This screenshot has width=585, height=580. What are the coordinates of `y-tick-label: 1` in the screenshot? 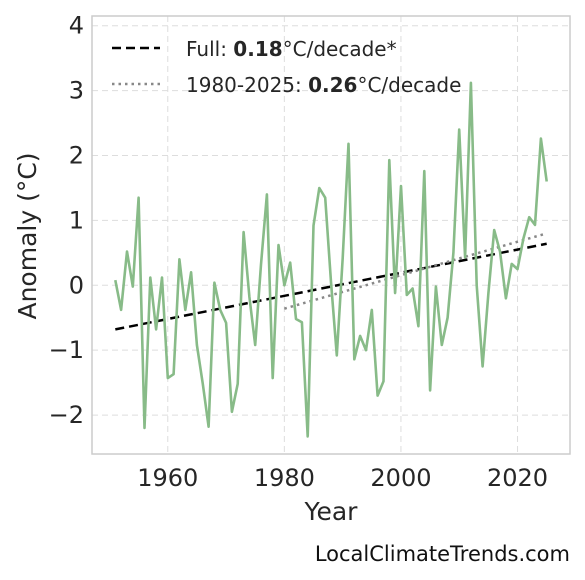 It's located at (76, 220).